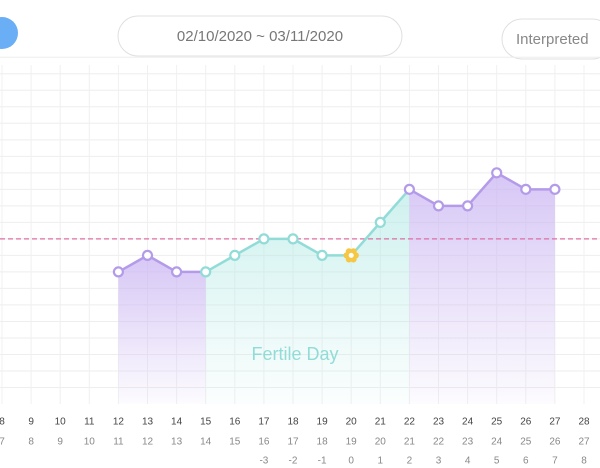 This screenshot has width=600, height=468. What do you see at coordinates (235, 422) in the screenshot?
I see `x-tick-label: 16` at bounding box center [235, 422].